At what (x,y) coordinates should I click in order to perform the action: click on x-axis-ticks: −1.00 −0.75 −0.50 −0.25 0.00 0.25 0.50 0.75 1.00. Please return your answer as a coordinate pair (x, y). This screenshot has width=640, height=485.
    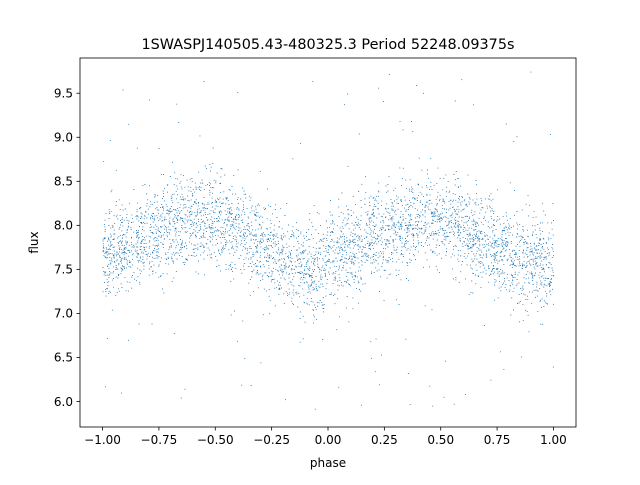
    Looking at the image, I should click on (325, 437).